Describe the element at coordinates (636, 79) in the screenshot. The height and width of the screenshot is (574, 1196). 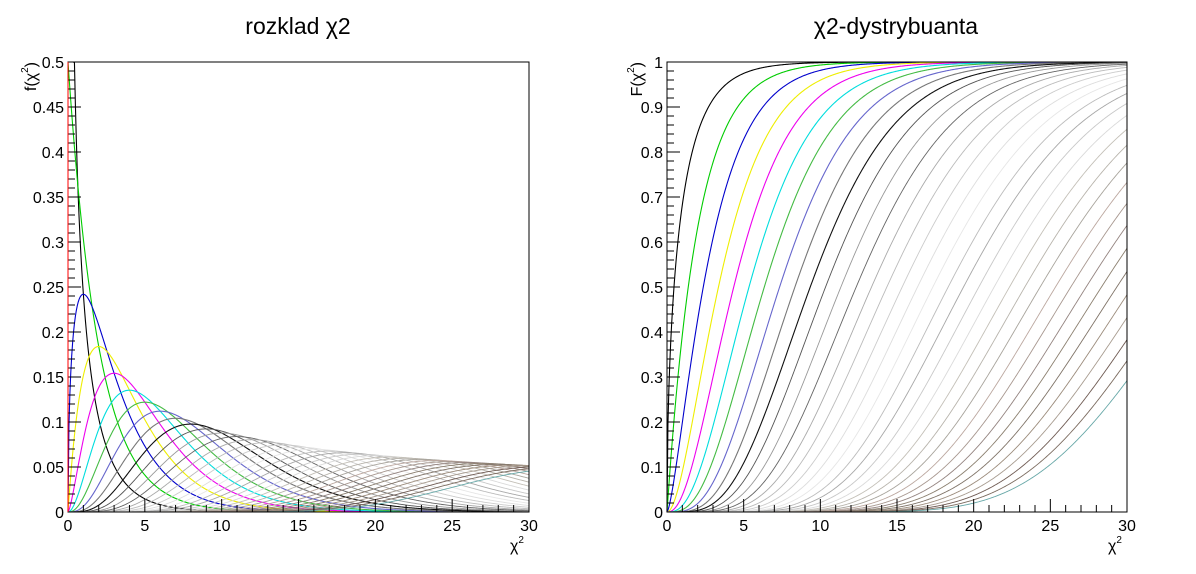
I see `cdf-y-axis-label: F(χ2)` at that location.